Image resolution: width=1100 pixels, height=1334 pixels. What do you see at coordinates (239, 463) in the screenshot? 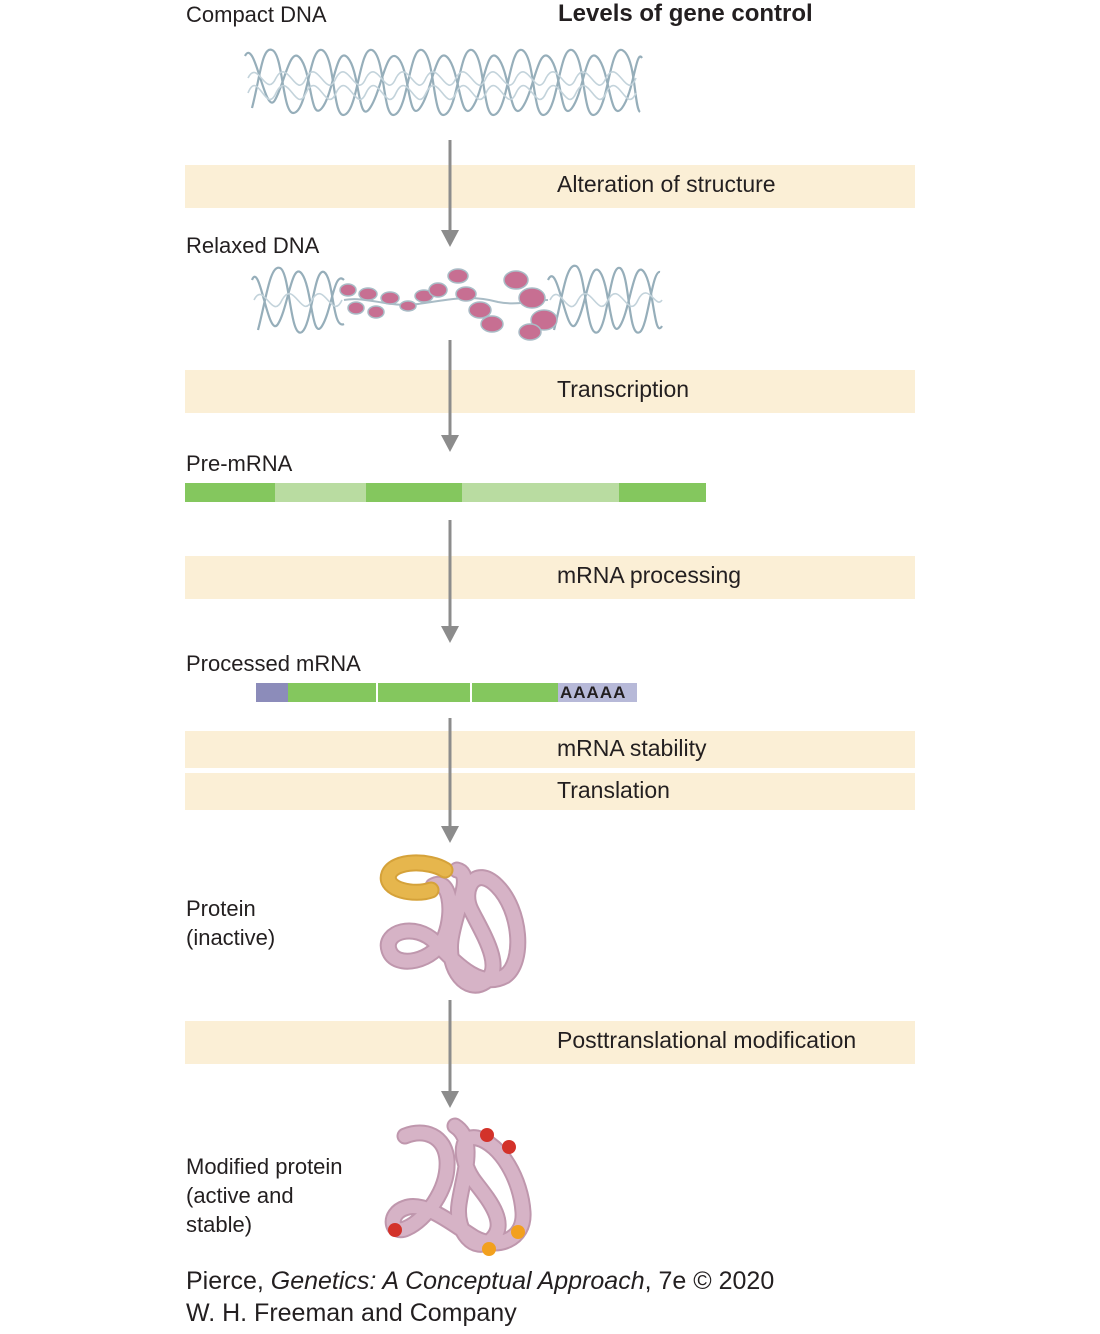
I see `pre-mrna-label: Pre-mRNA` at bounding box center [239, 463].